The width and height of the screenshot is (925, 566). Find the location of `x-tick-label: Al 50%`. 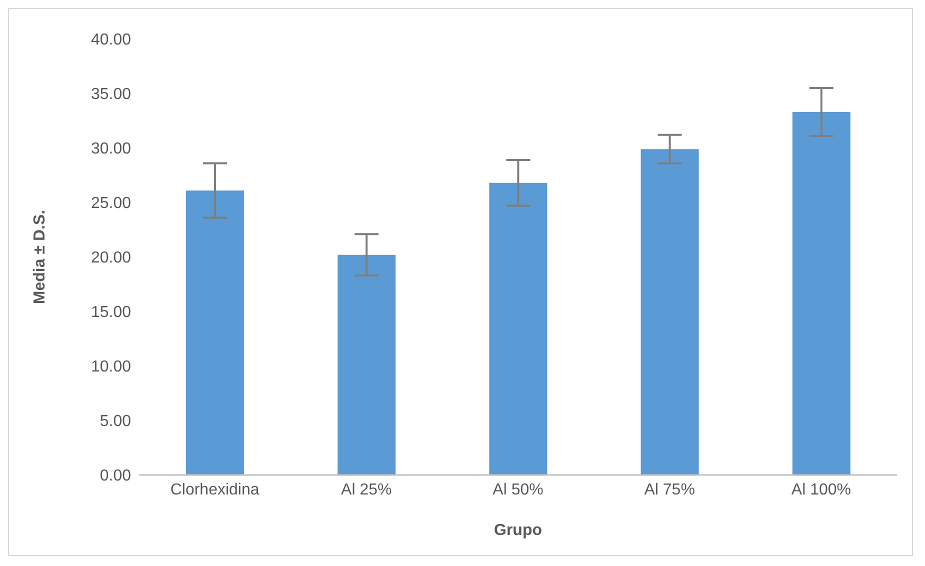

x-tick-label: Al 50% is located at coordinates (518, 489).